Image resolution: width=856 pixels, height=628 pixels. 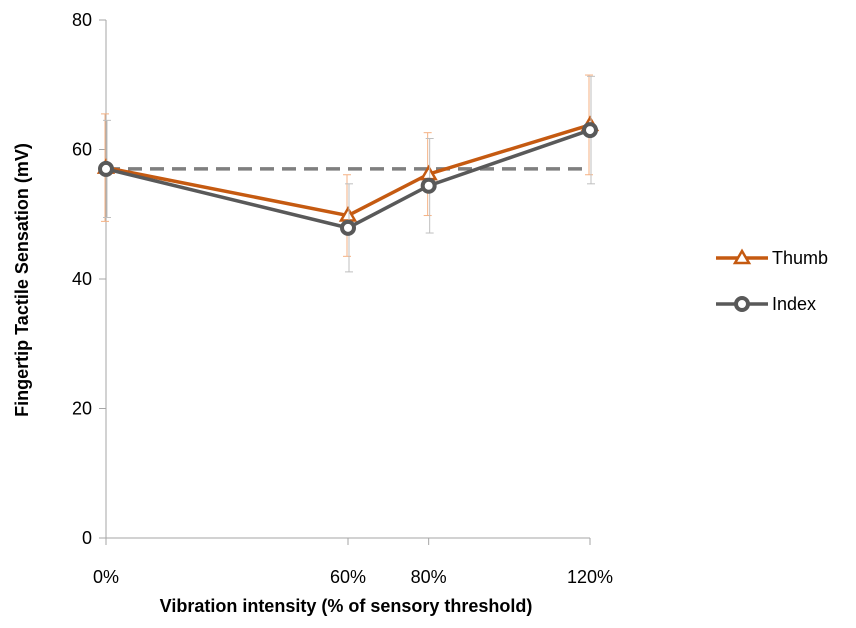 I want to click on y-tick-labels: 0 20 40 60 80, so click(x=82, y=279).